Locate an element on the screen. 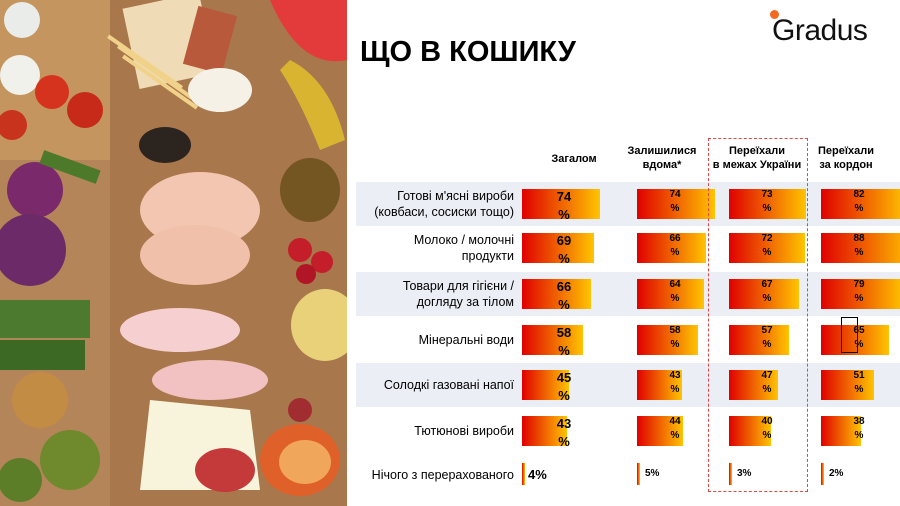  value-label: 51% is located at coordinates (859, 383).